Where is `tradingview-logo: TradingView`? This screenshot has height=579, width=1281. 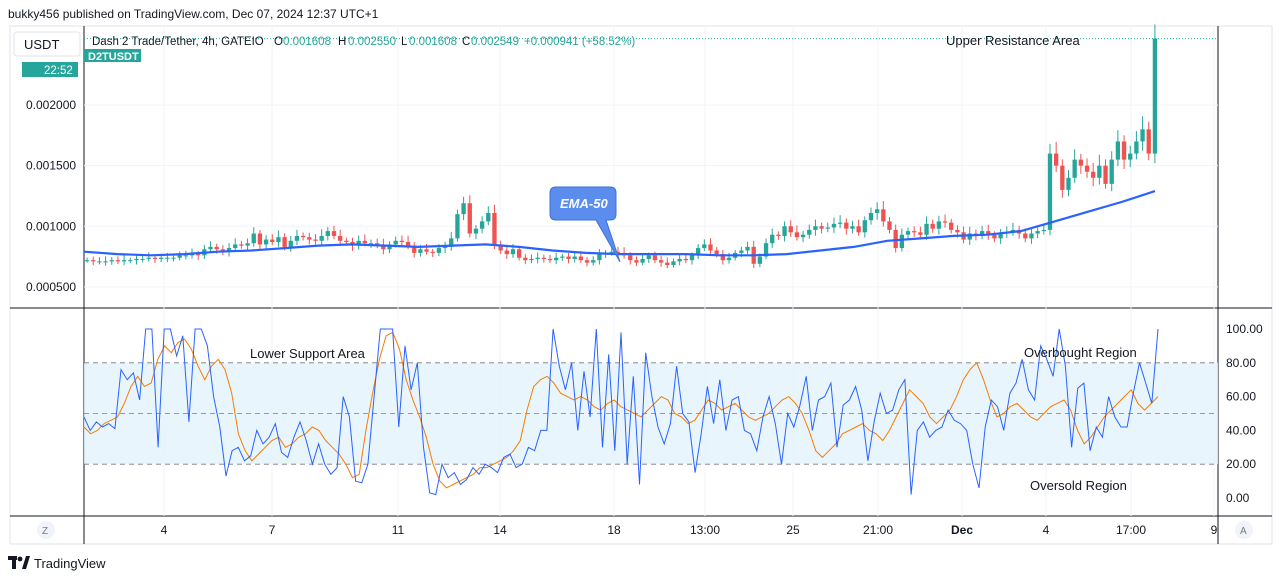 tradingview-logo: TradingView is located at coordinates (57, 563).